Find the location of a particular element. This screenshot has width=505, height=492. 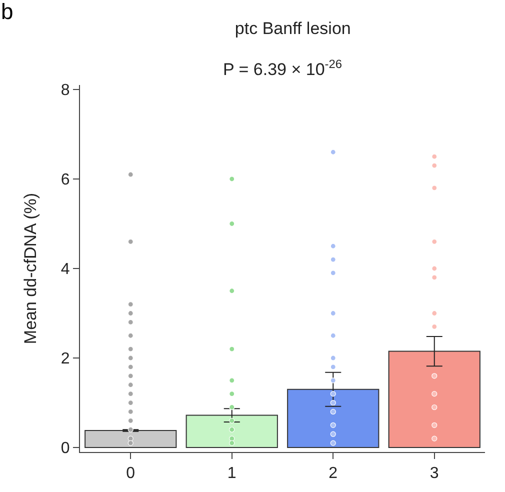

x-tick-label: 2 is located at coordinates (333, 473).